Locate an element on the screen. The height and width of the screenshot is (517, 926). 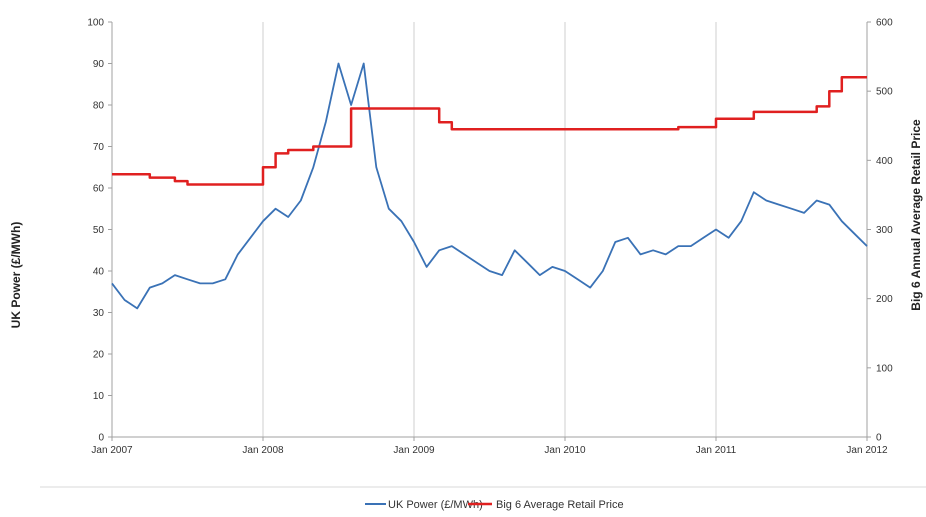
y-right-tick-label: 200 is located at coordinates (884, 299).